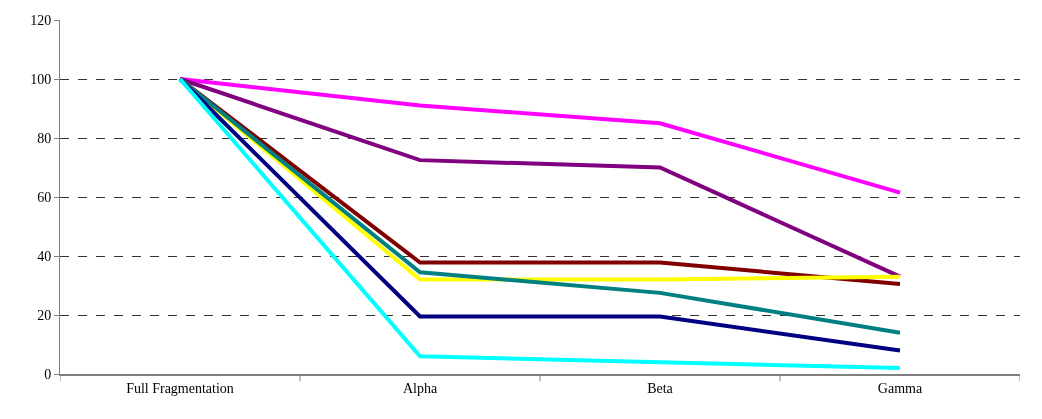 The width and height of the screenshot is (1042, 419). Describe the element at coordinates (660, 388) in the screenshot. I see `x-tick-label: Beta` at that location.